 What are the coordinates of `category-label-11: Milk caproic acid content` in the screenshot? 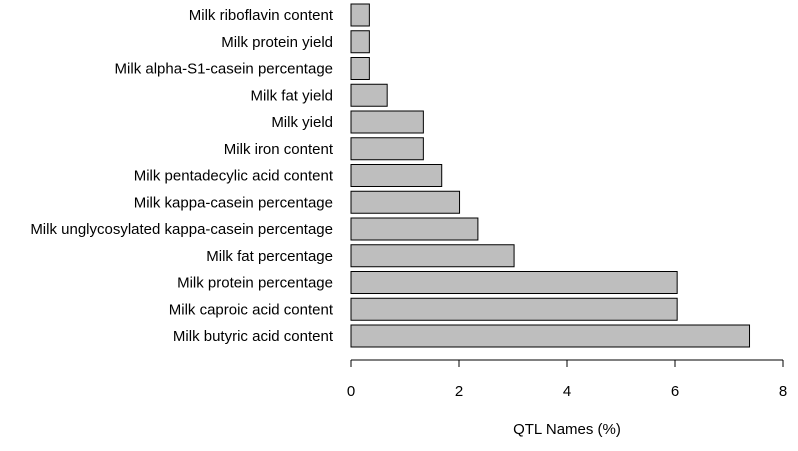 It's located at (251, 309).